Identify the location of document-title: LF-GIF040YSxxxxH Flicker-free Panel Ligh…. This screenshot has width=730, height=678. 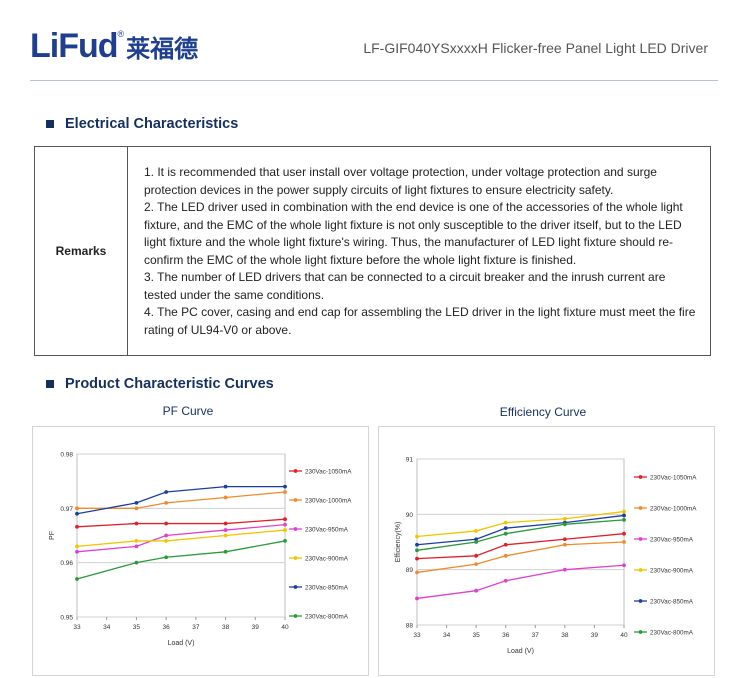
(535, 48).